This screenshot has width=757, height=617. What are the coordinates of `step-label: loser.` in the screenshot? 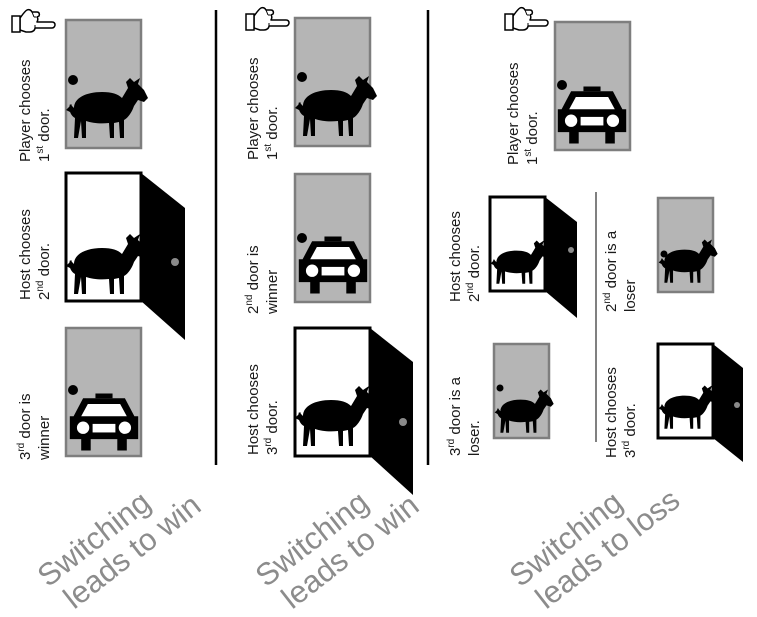 It's located at (474, 438).